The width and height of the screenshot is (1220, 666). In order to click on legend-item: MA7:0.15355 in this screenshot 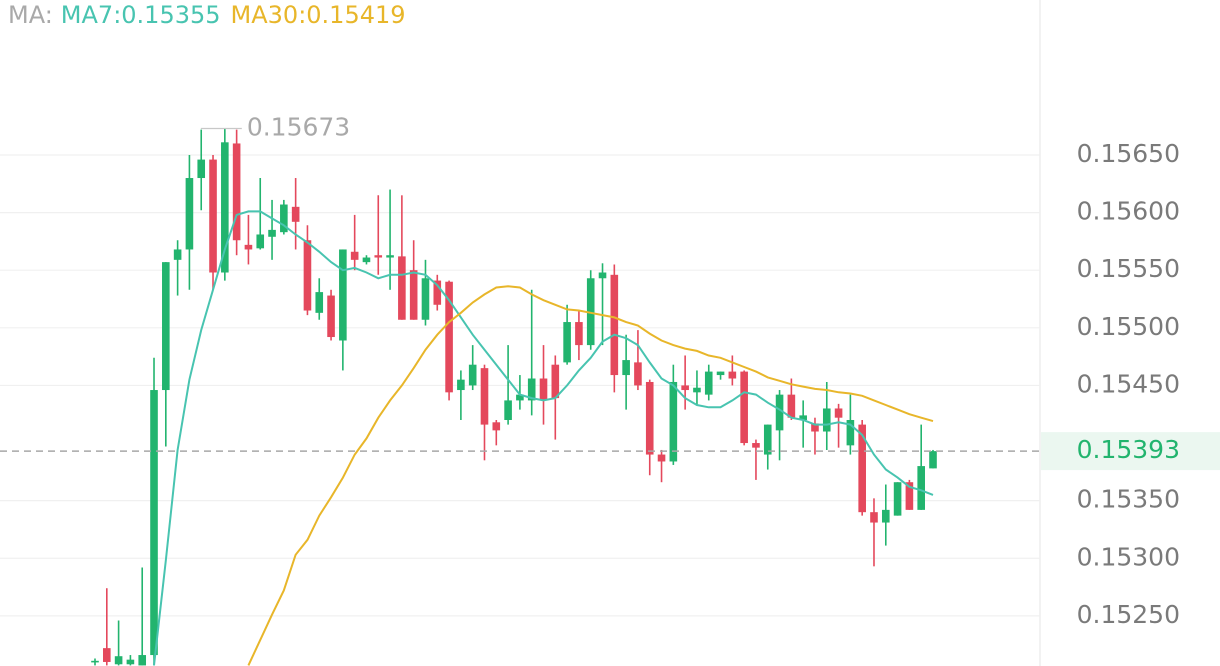, I will do `click(141, 15)`.